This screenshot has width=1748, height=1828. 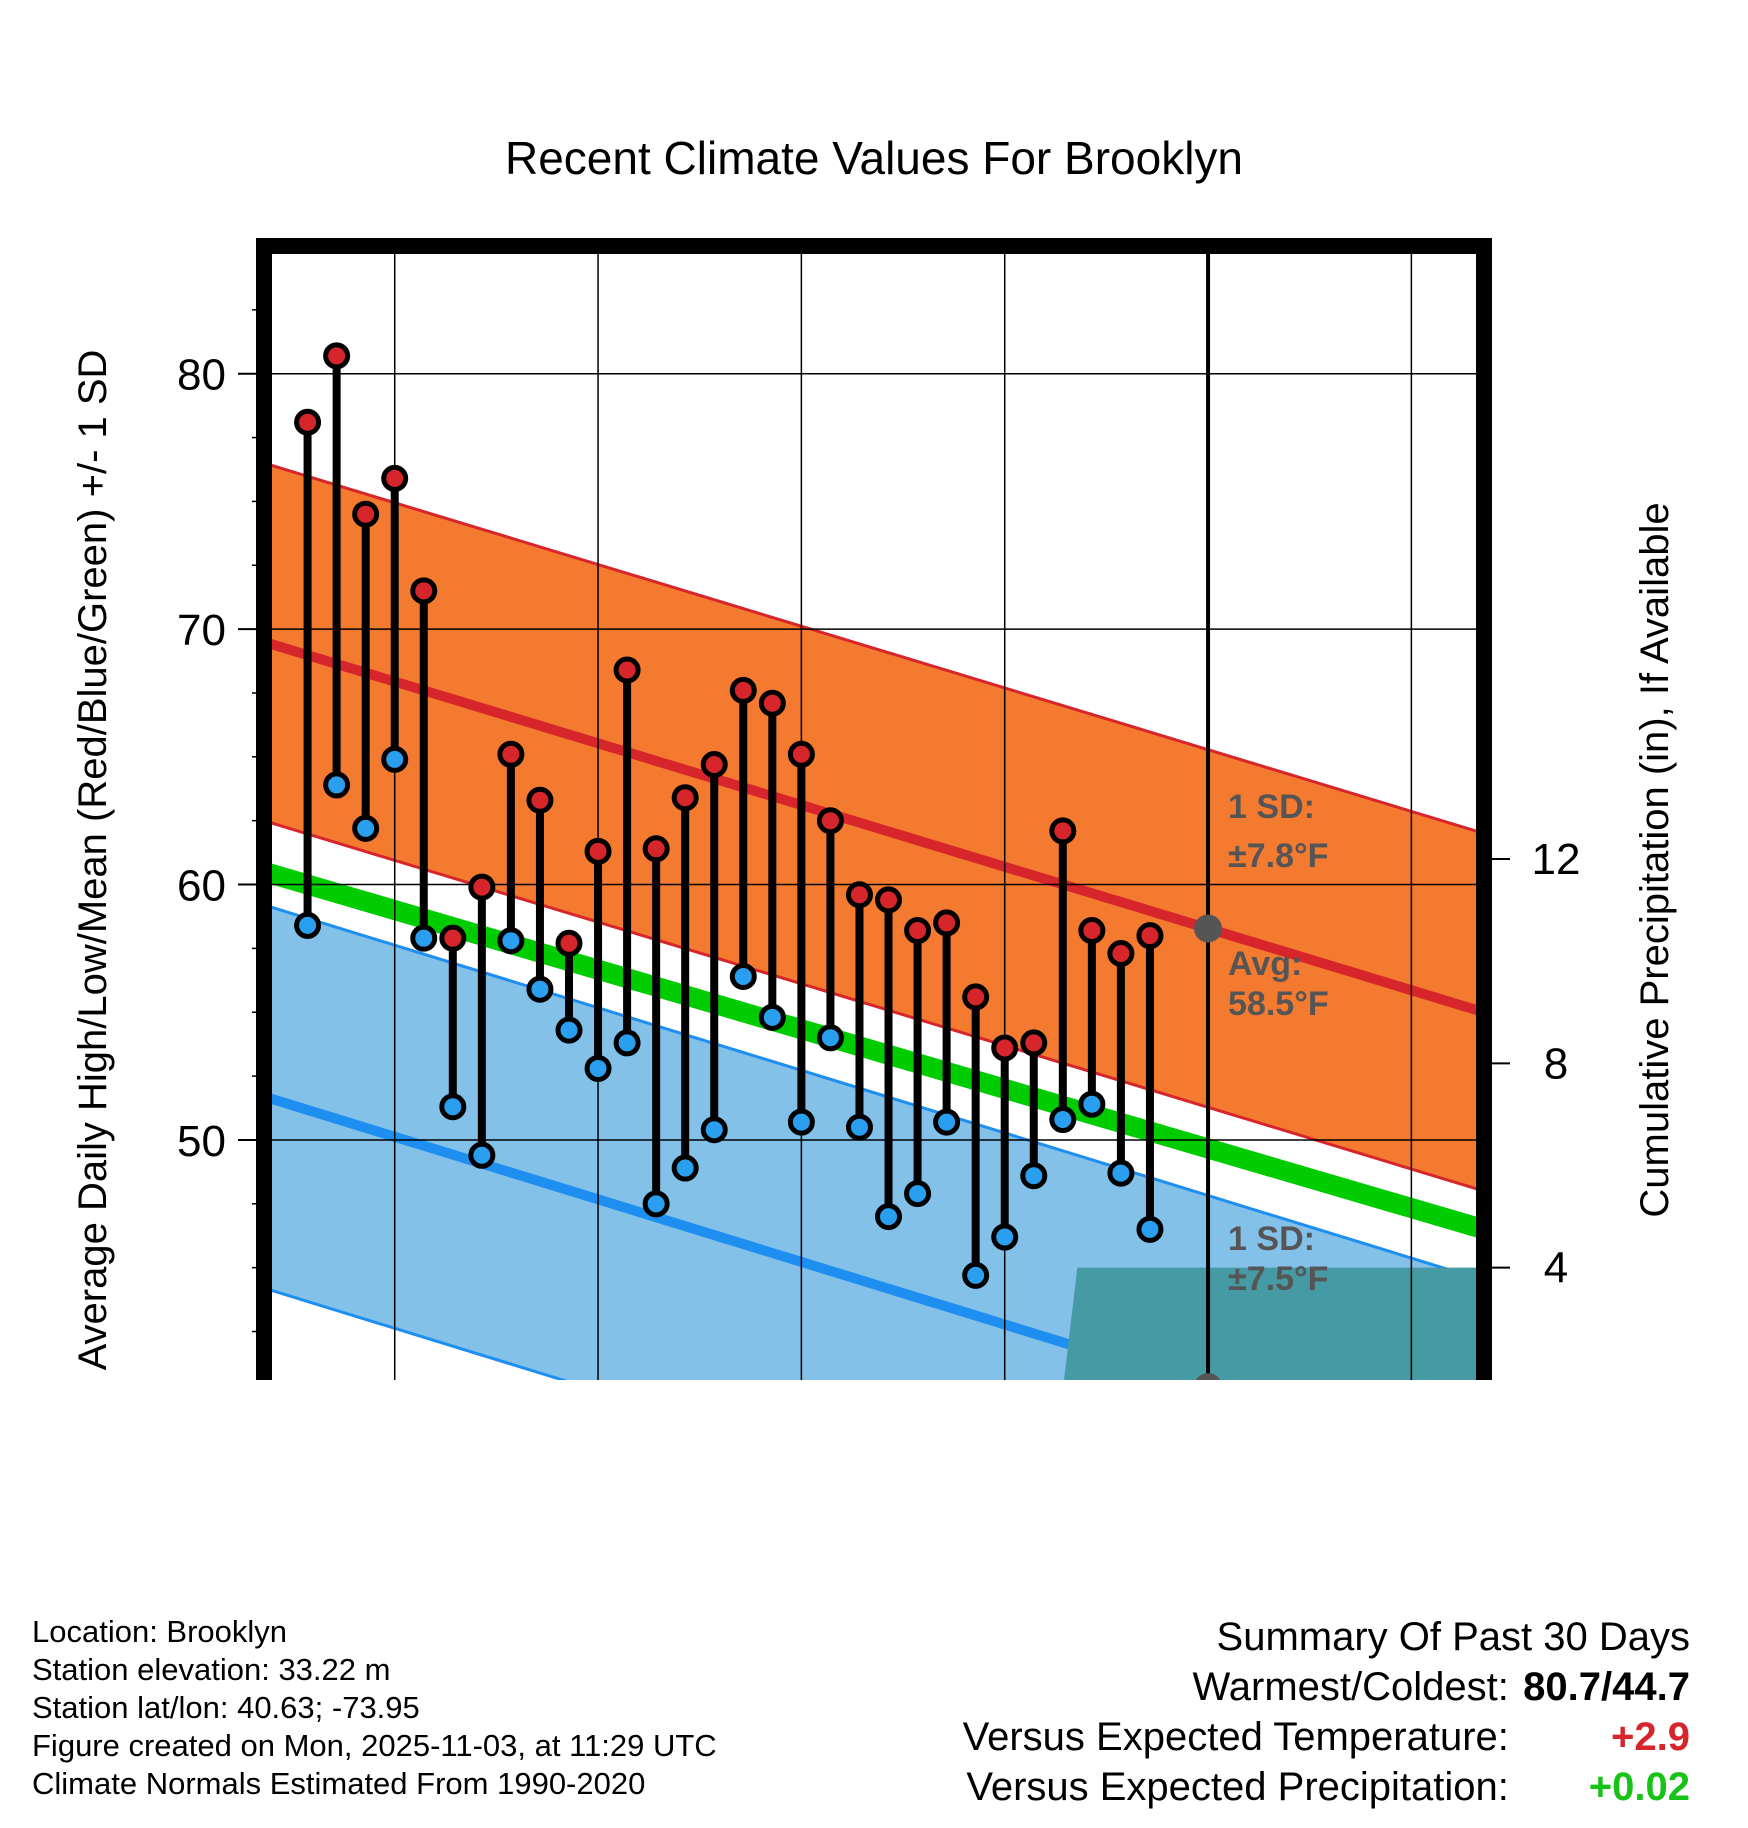 What do you see at coordinates (201, 1376) in the screenshot?
I see `y-tick-label: 40` at bounding box center [201, 1376].